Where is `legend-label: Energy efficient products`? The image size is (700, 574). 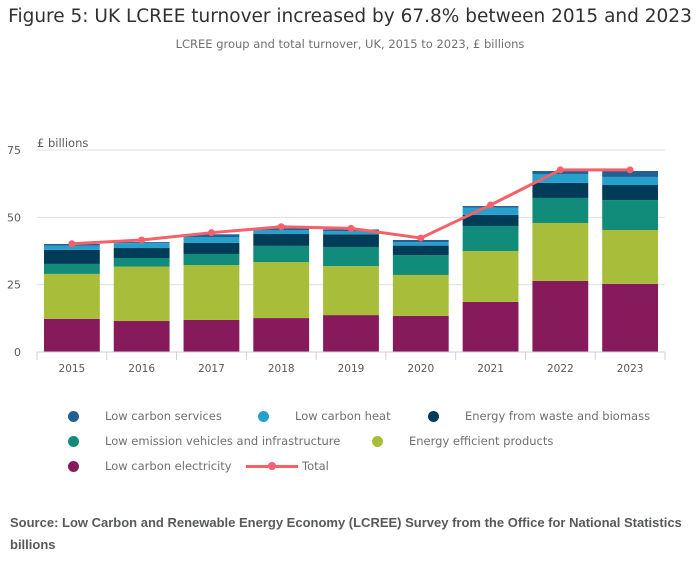
legend-label: Energy efficient products is located at coordinates (481, 441).